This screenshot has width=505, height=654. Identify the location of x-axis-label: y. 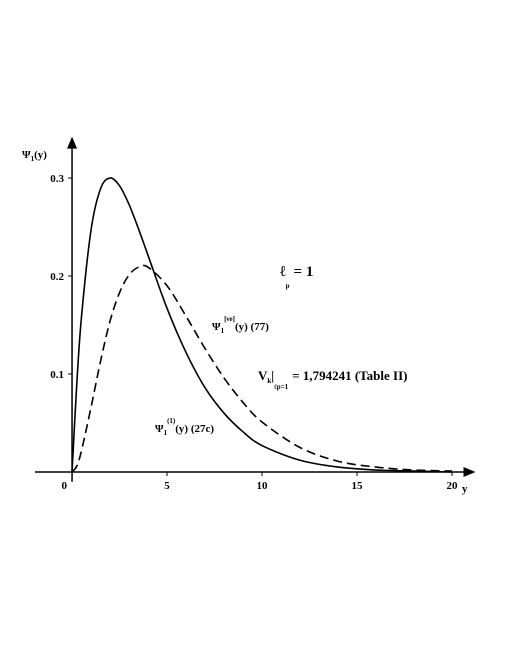
(465, 489).